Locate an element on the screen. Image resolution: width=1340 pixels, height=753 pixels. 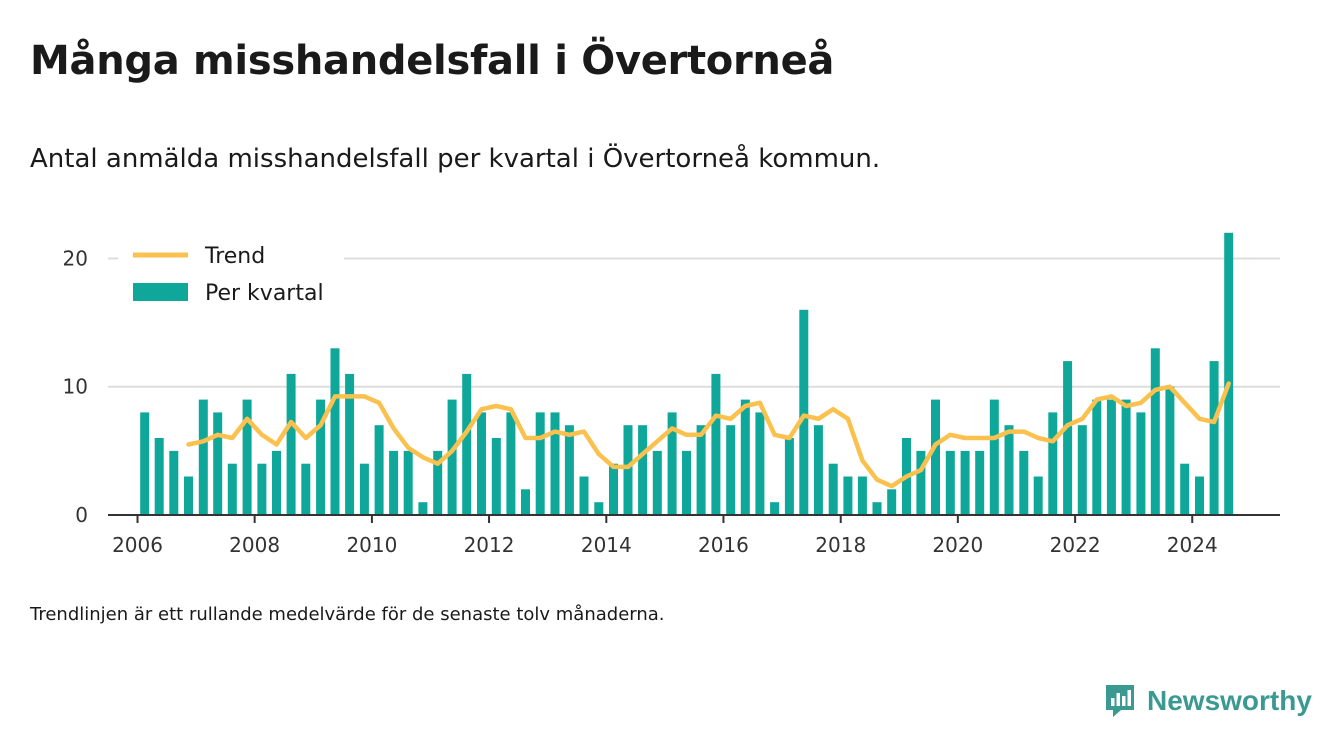
bar-2019-Q4 is located at coordinates (950, 482).